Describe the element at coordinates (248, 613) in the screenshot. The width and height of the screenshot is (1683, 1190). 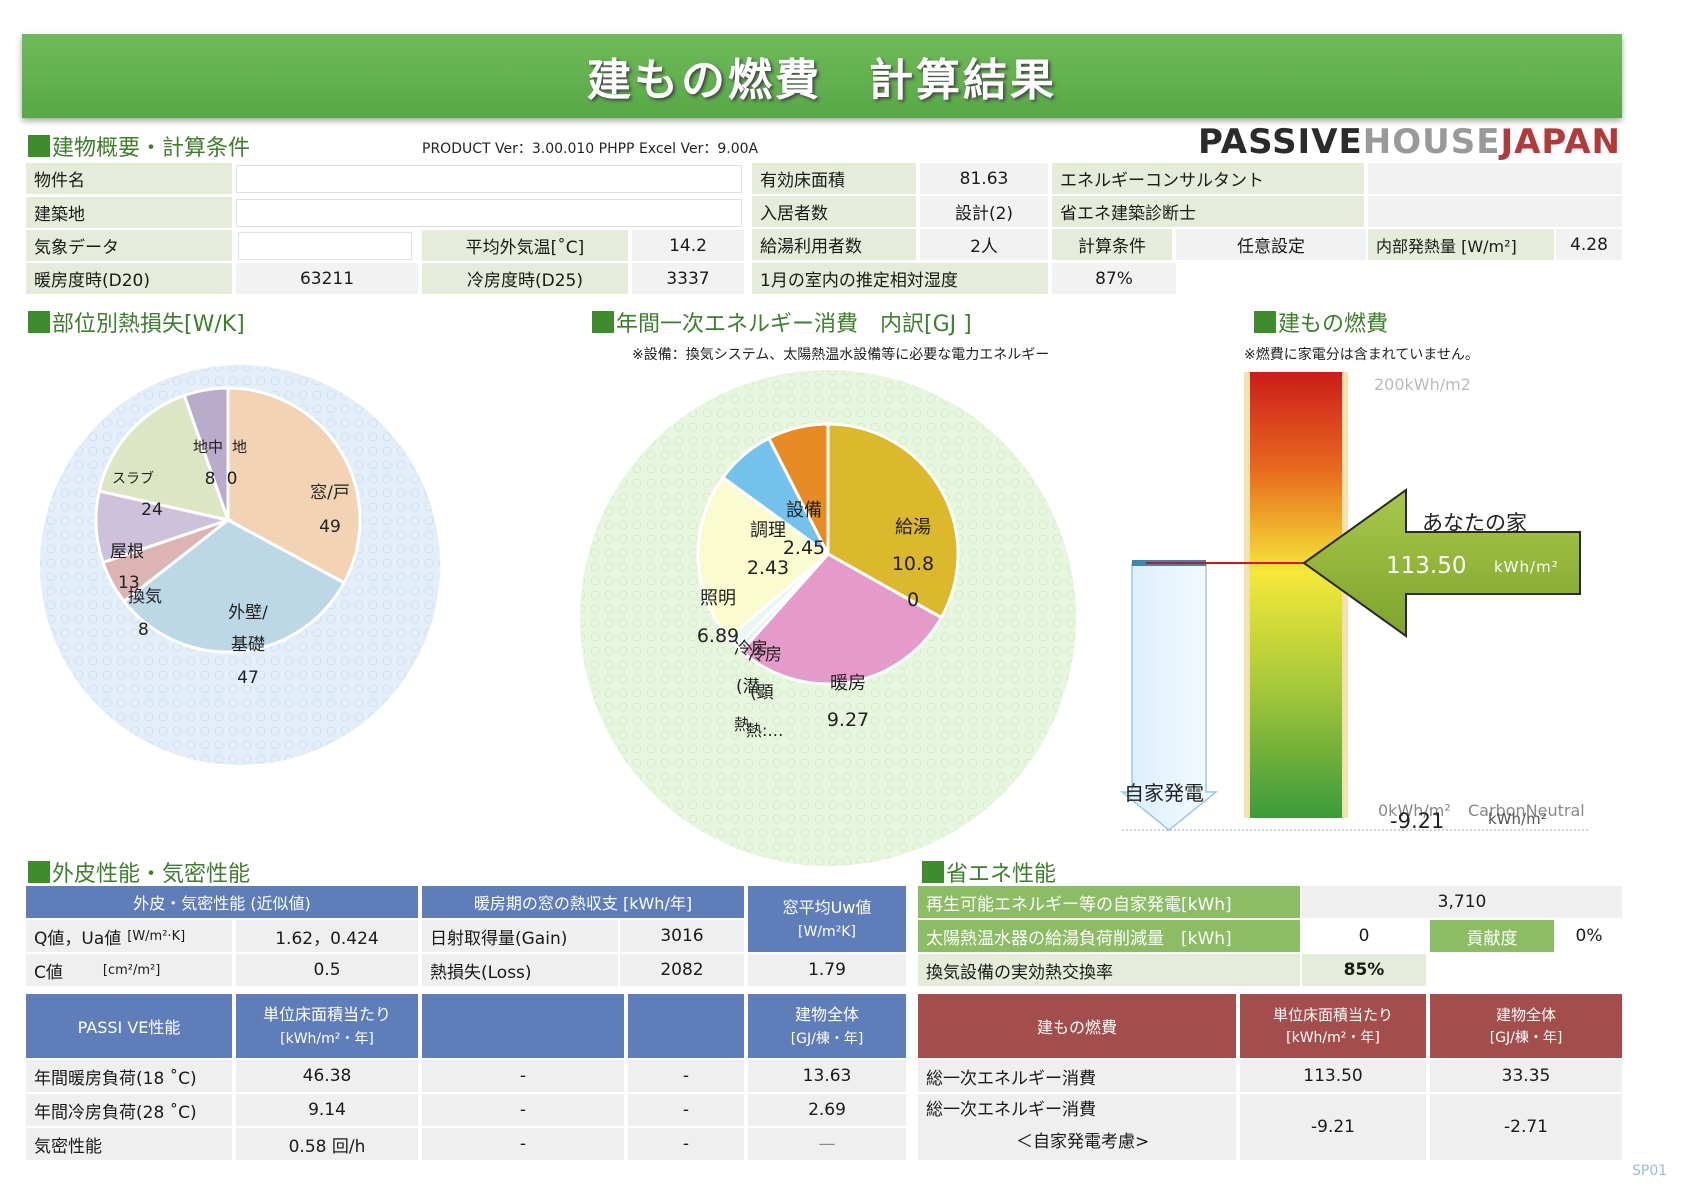
I see `heatloss-label-wall-1: 外壁/` at that location.